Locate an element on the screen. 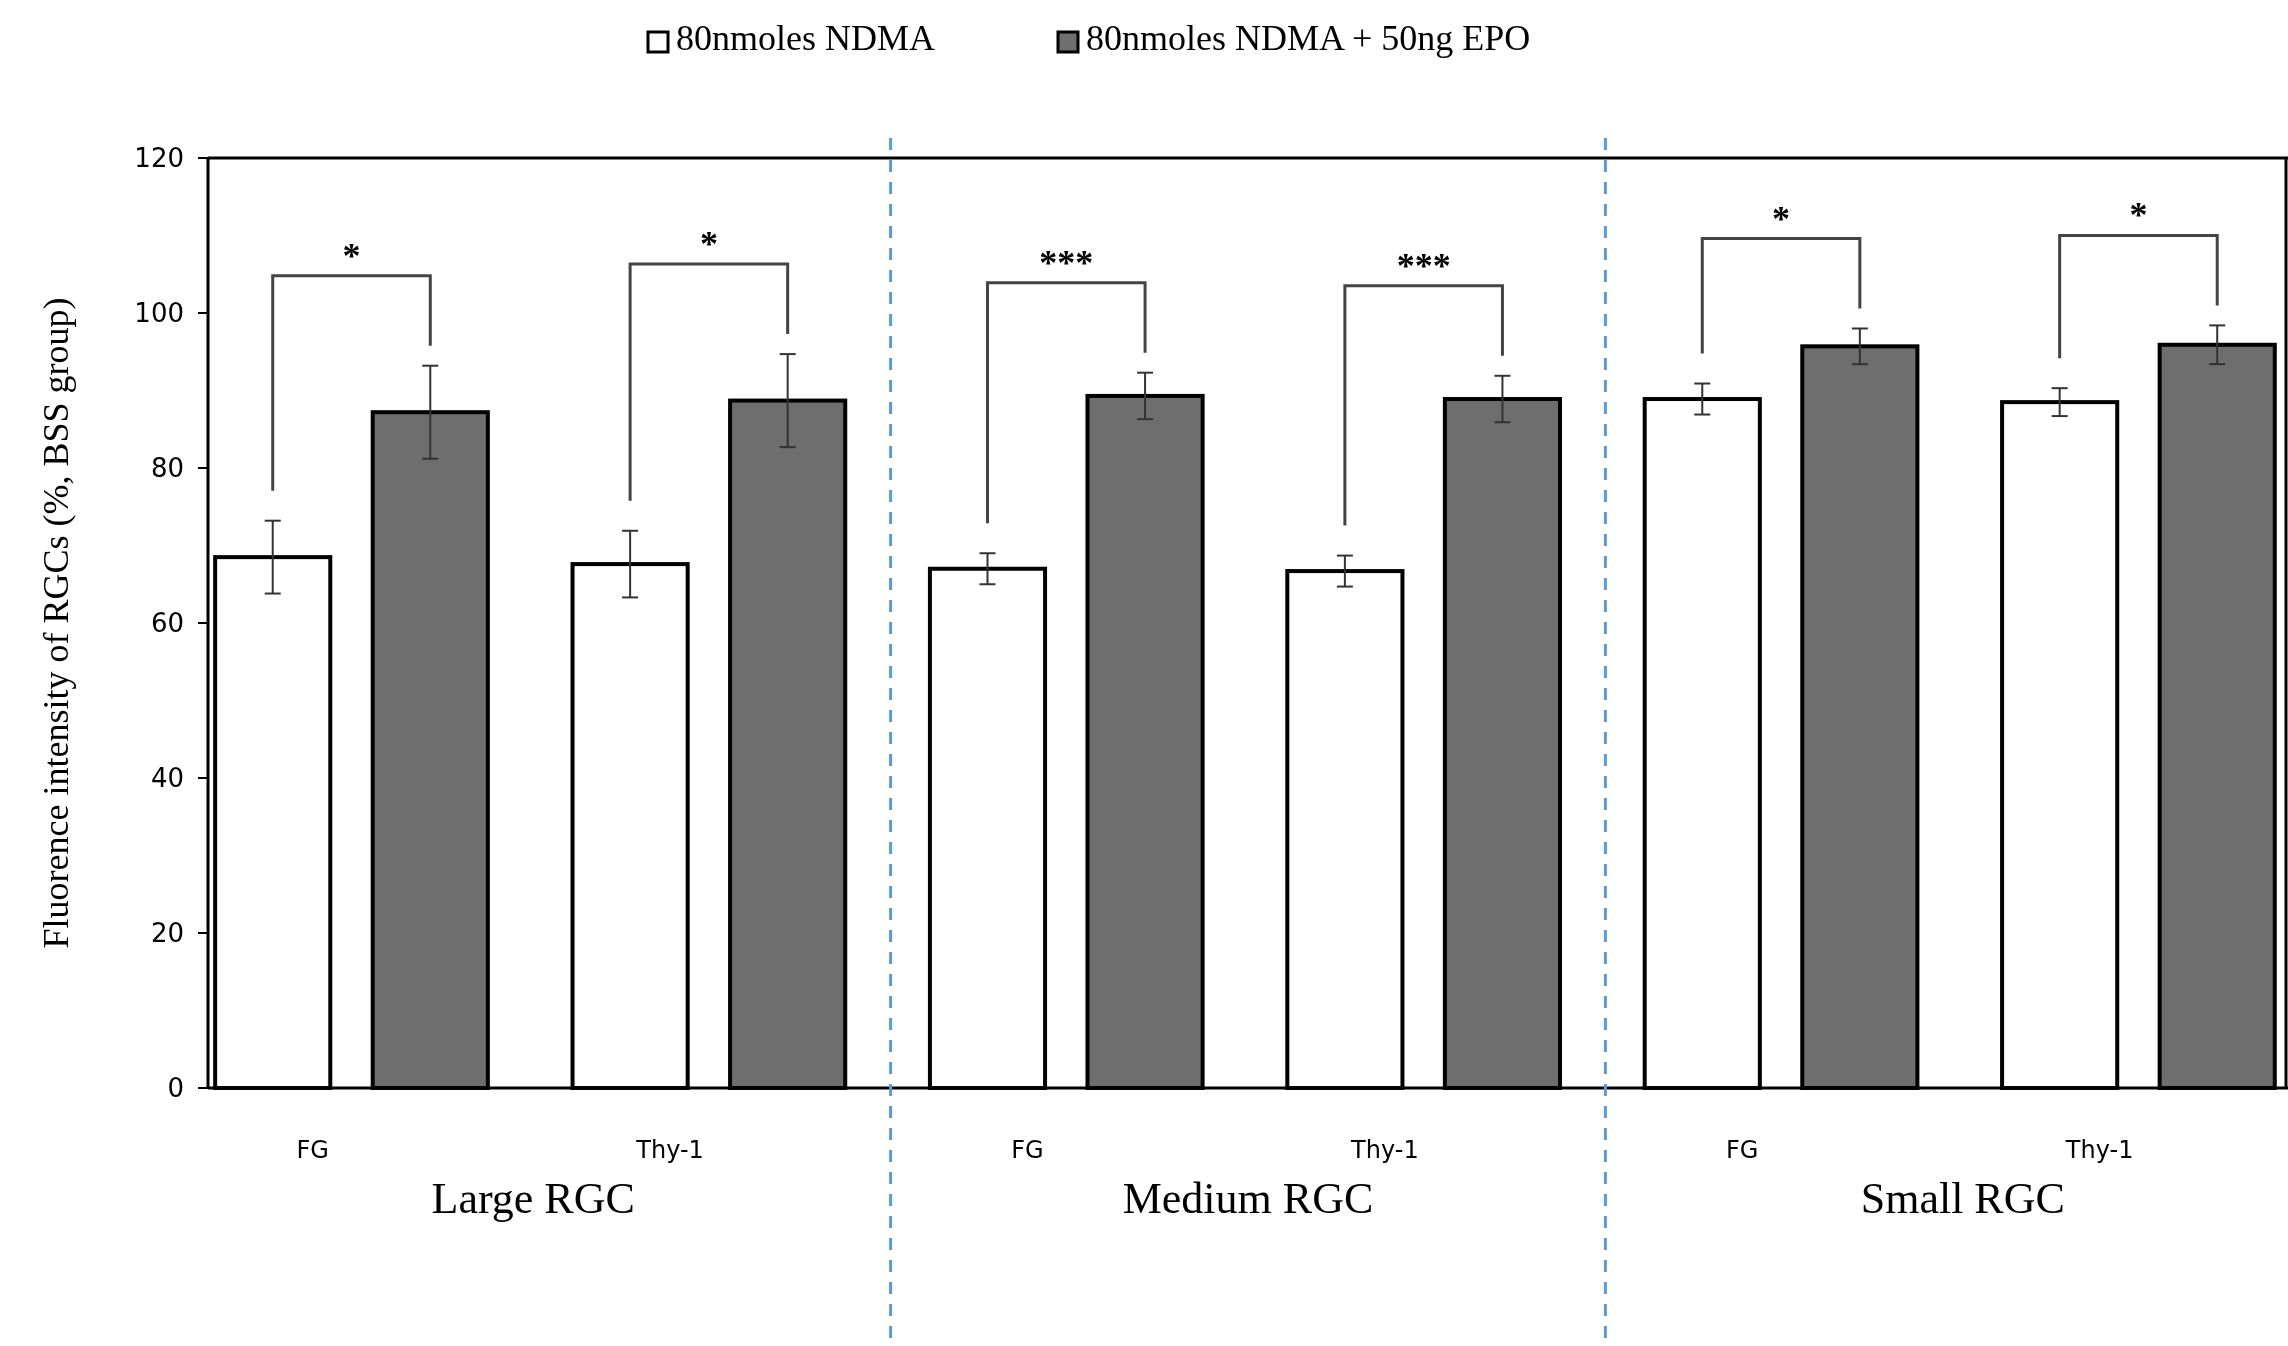 This screenshot has width=2288, height=1346. text: Large RGC is located at coordinates (533, 1198).